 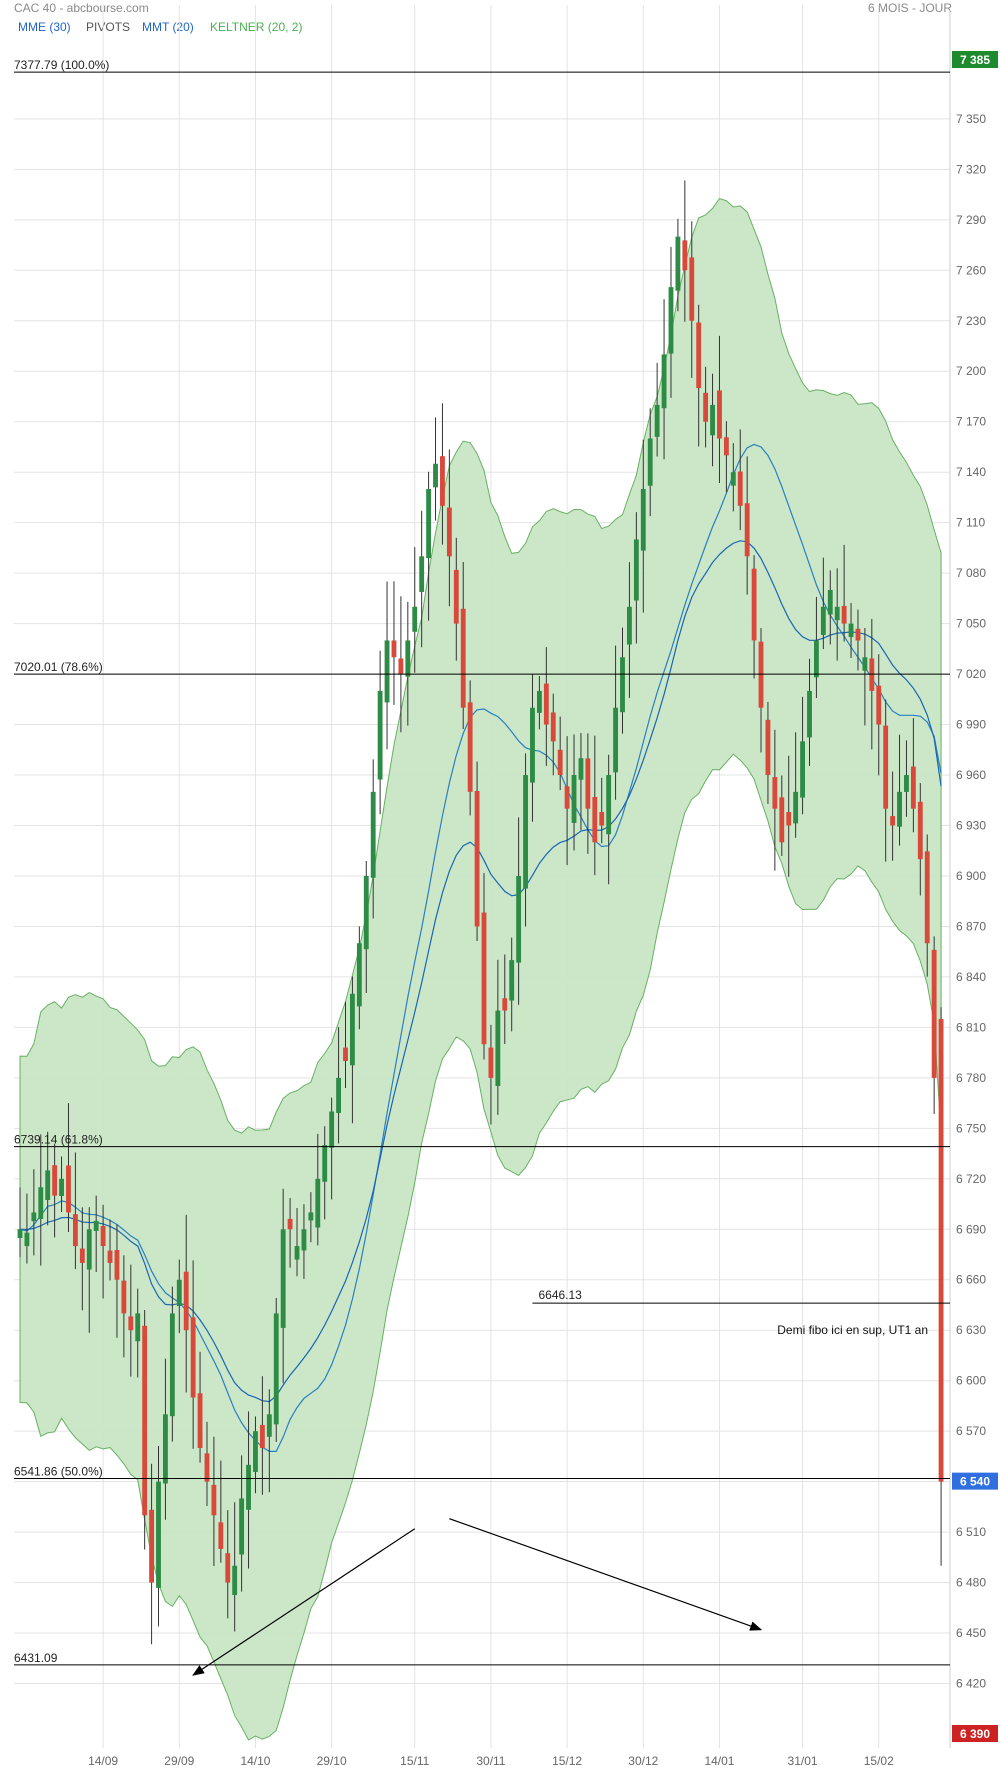 What do you see at coordinates (971, 1633) in the screenshot?
I see `y-tick-label: 6 450` at bounding box center [971, 1633].